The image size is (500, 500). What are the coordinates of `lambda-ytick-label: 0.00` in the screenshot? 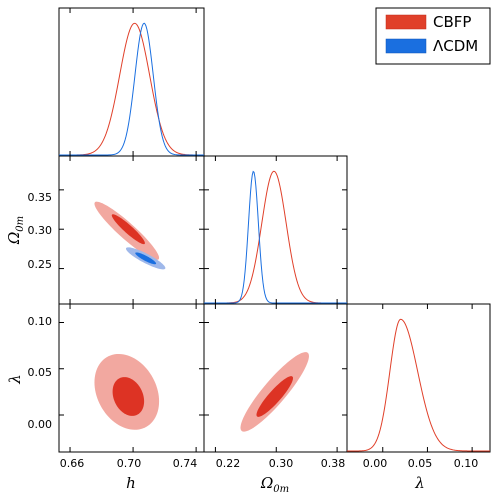 It's located at (40, 424).